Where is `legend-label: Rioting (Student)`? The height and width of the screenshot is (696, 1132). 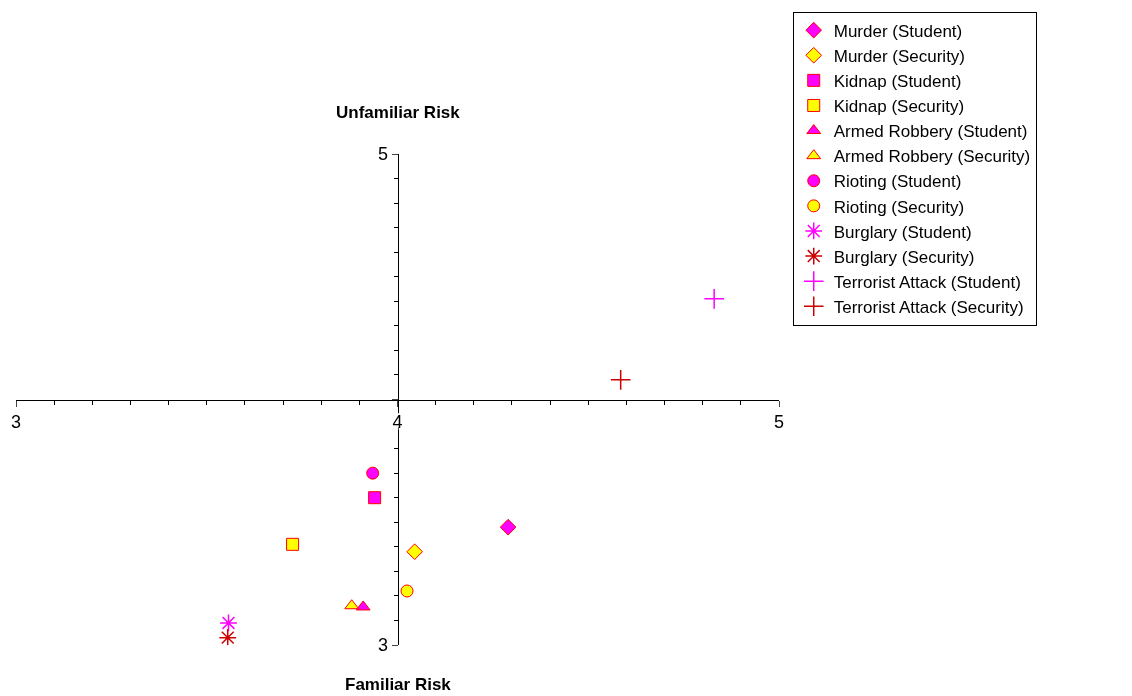
legend-label: Rioting (Student) is located at coordinates (897, 182).